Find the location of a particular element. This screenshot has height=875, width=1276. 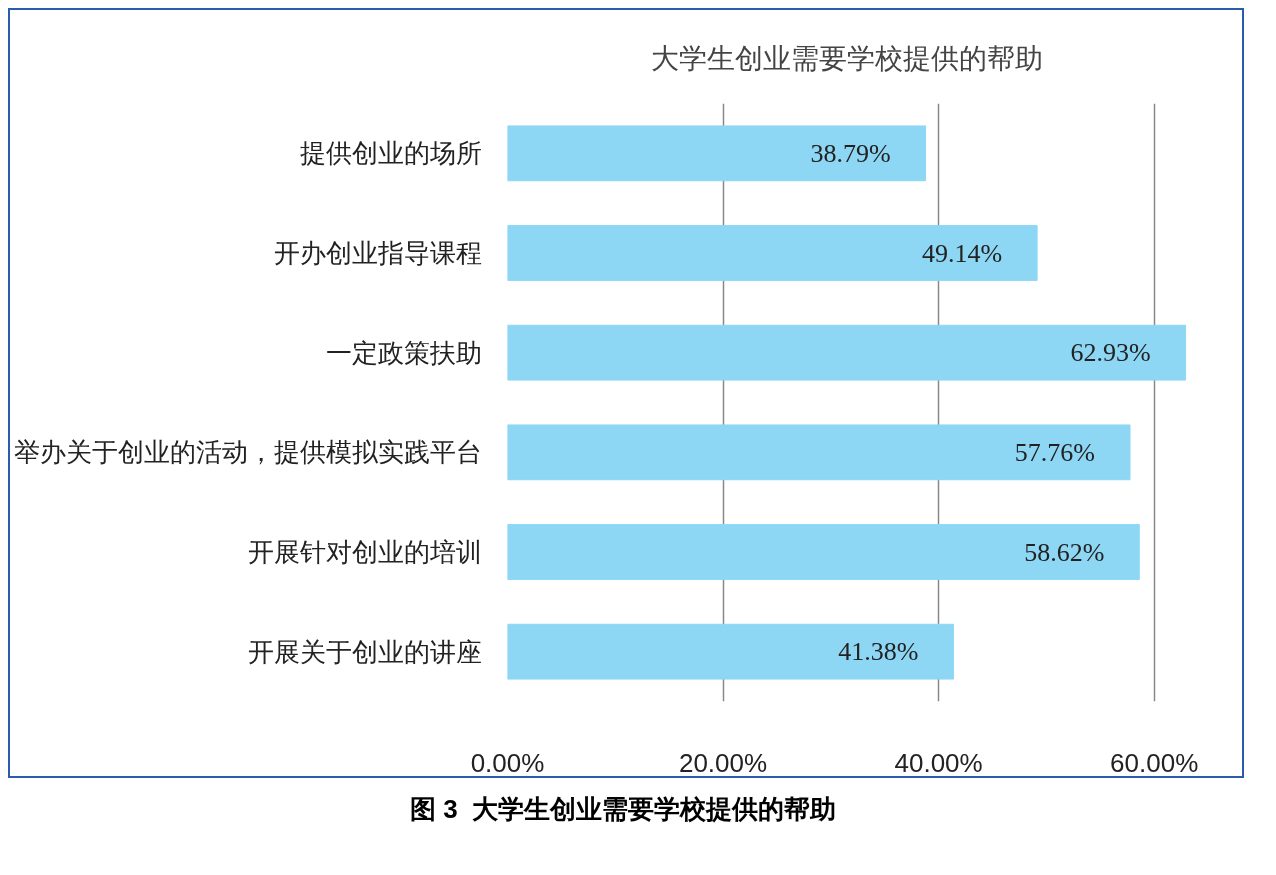

data-label: 38.79% is located at coordinates (850, 153).